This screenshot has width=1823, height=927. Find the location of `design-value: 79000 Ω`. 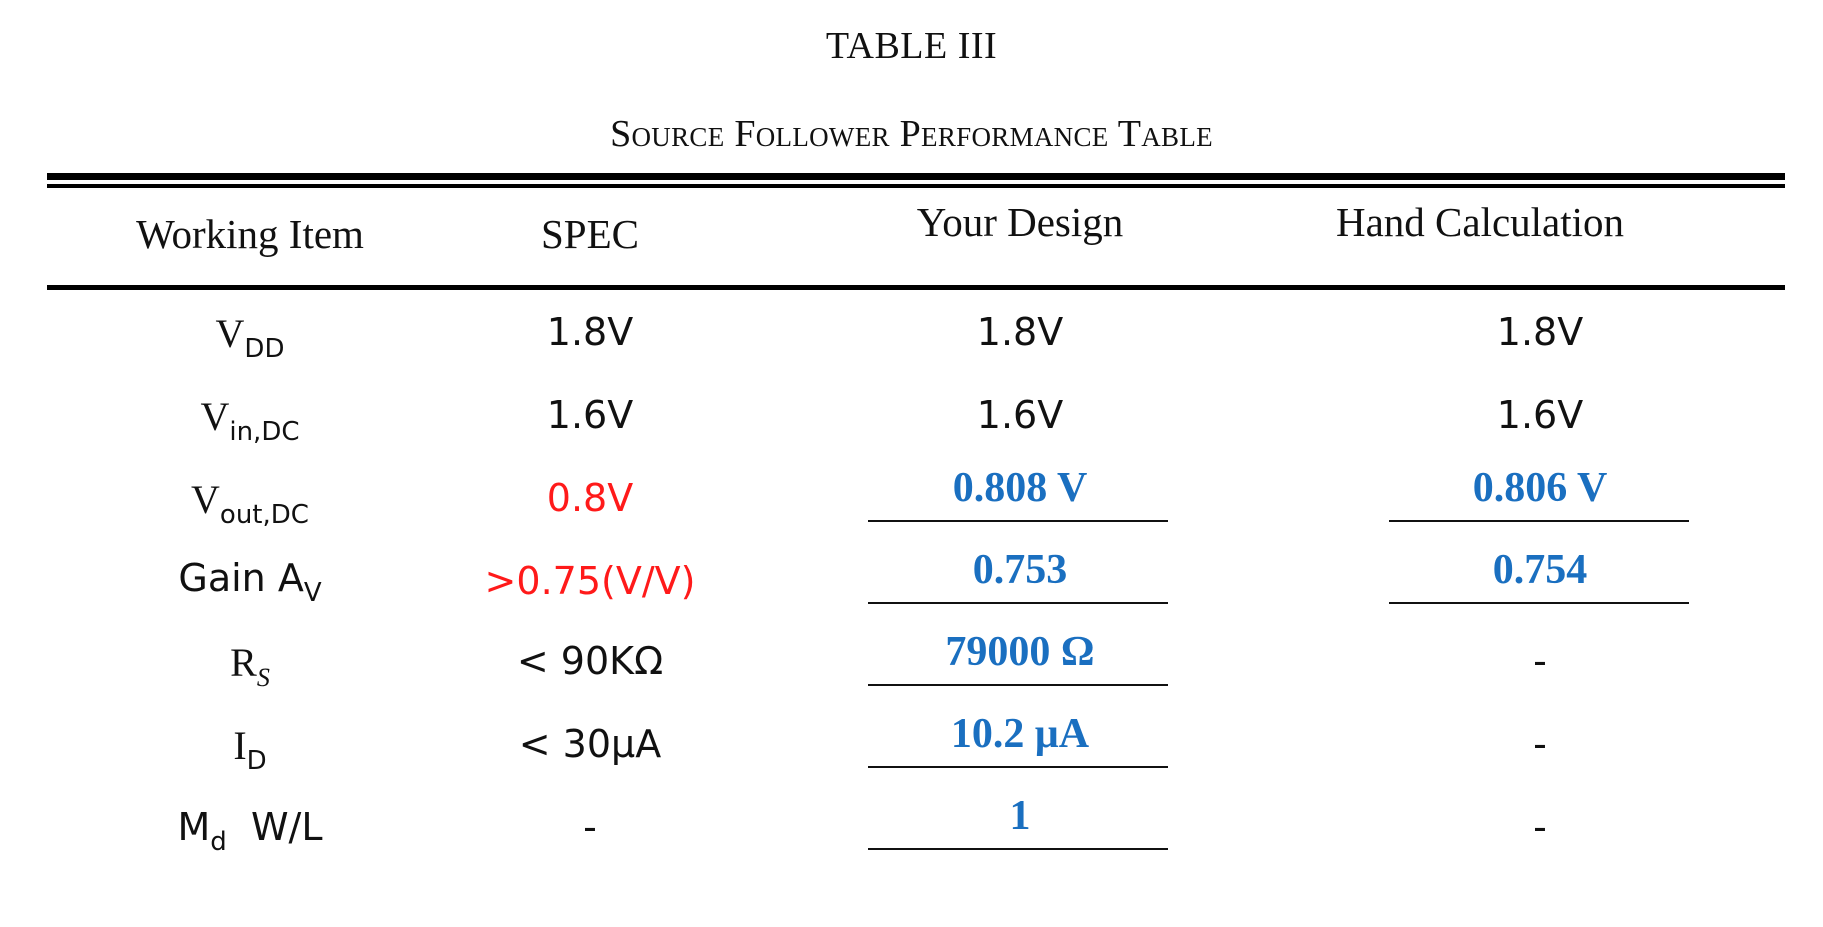

design-value: 79000 Ω is located at coordinates (1020, 652).